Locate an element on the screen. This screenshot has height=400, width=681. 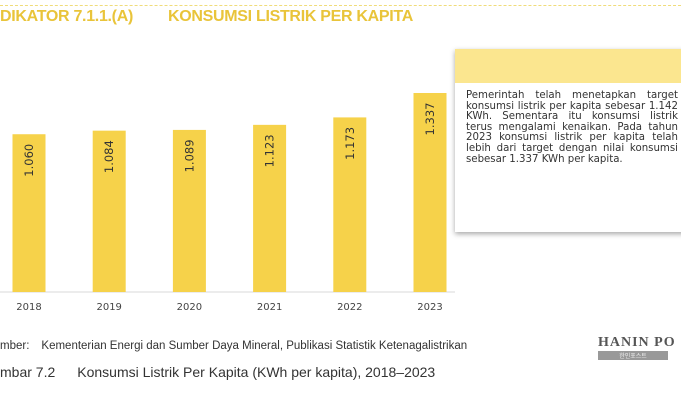
data-label: 1.084 is located at coordinates (109, 156).